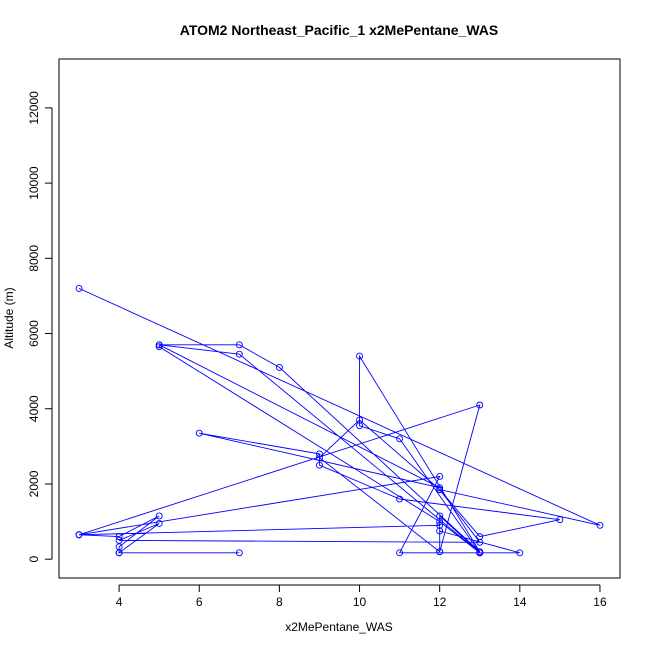 This screenshot has height=650, width=650. Describe the element at coordinates (9, 317) in the screenshot. I see `y-axis-label: Altitude (m)` at that location.